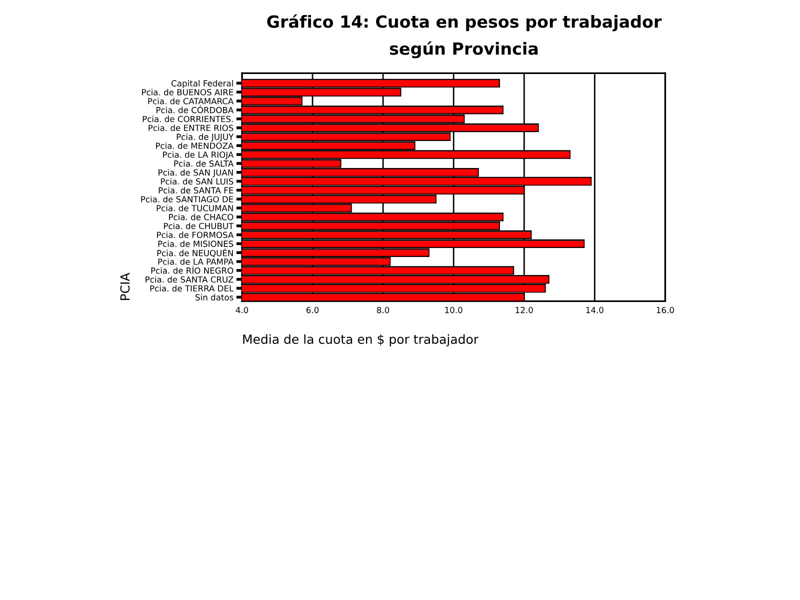 Image resolution: width=800 pixels, height=600 pixels. What do you see at coordinates (665, 310) in the screenshot?
I see `x-tick-label: 16.0` at bounding box center [665, 310].